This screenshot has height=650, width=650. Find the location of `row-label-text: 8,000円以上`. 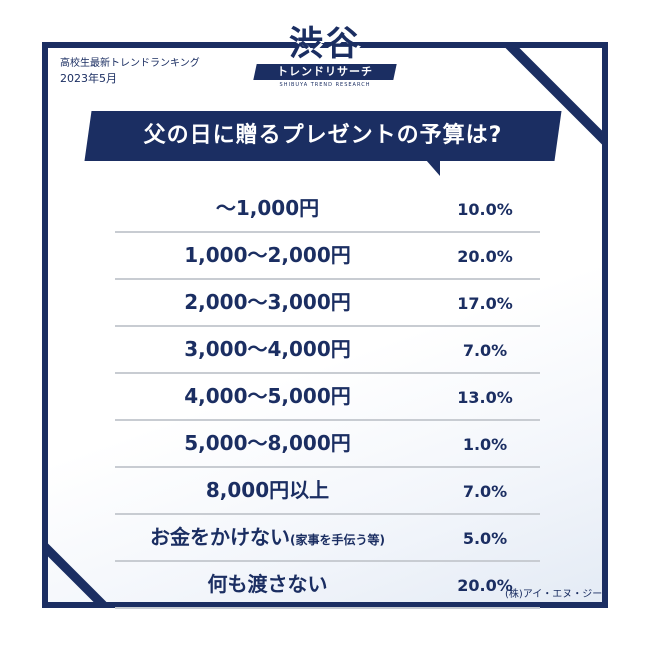

row-label-text: 8,000円以上 is located at coordinates (267, 490).